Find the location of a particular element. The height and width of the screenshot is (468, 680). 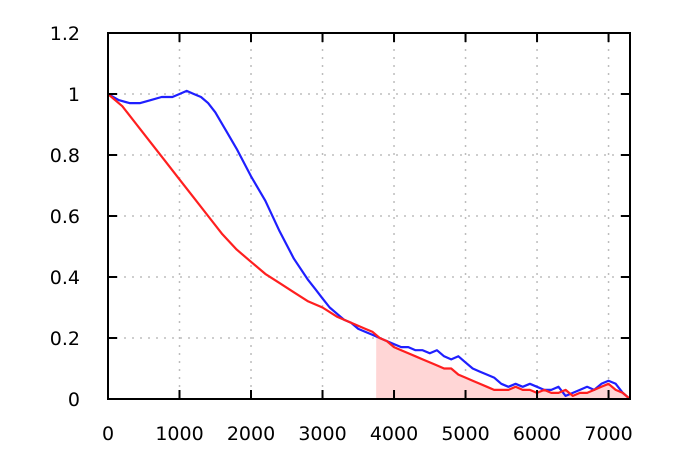

x-tick-label: 3000 is located at coordinates (322, 434).